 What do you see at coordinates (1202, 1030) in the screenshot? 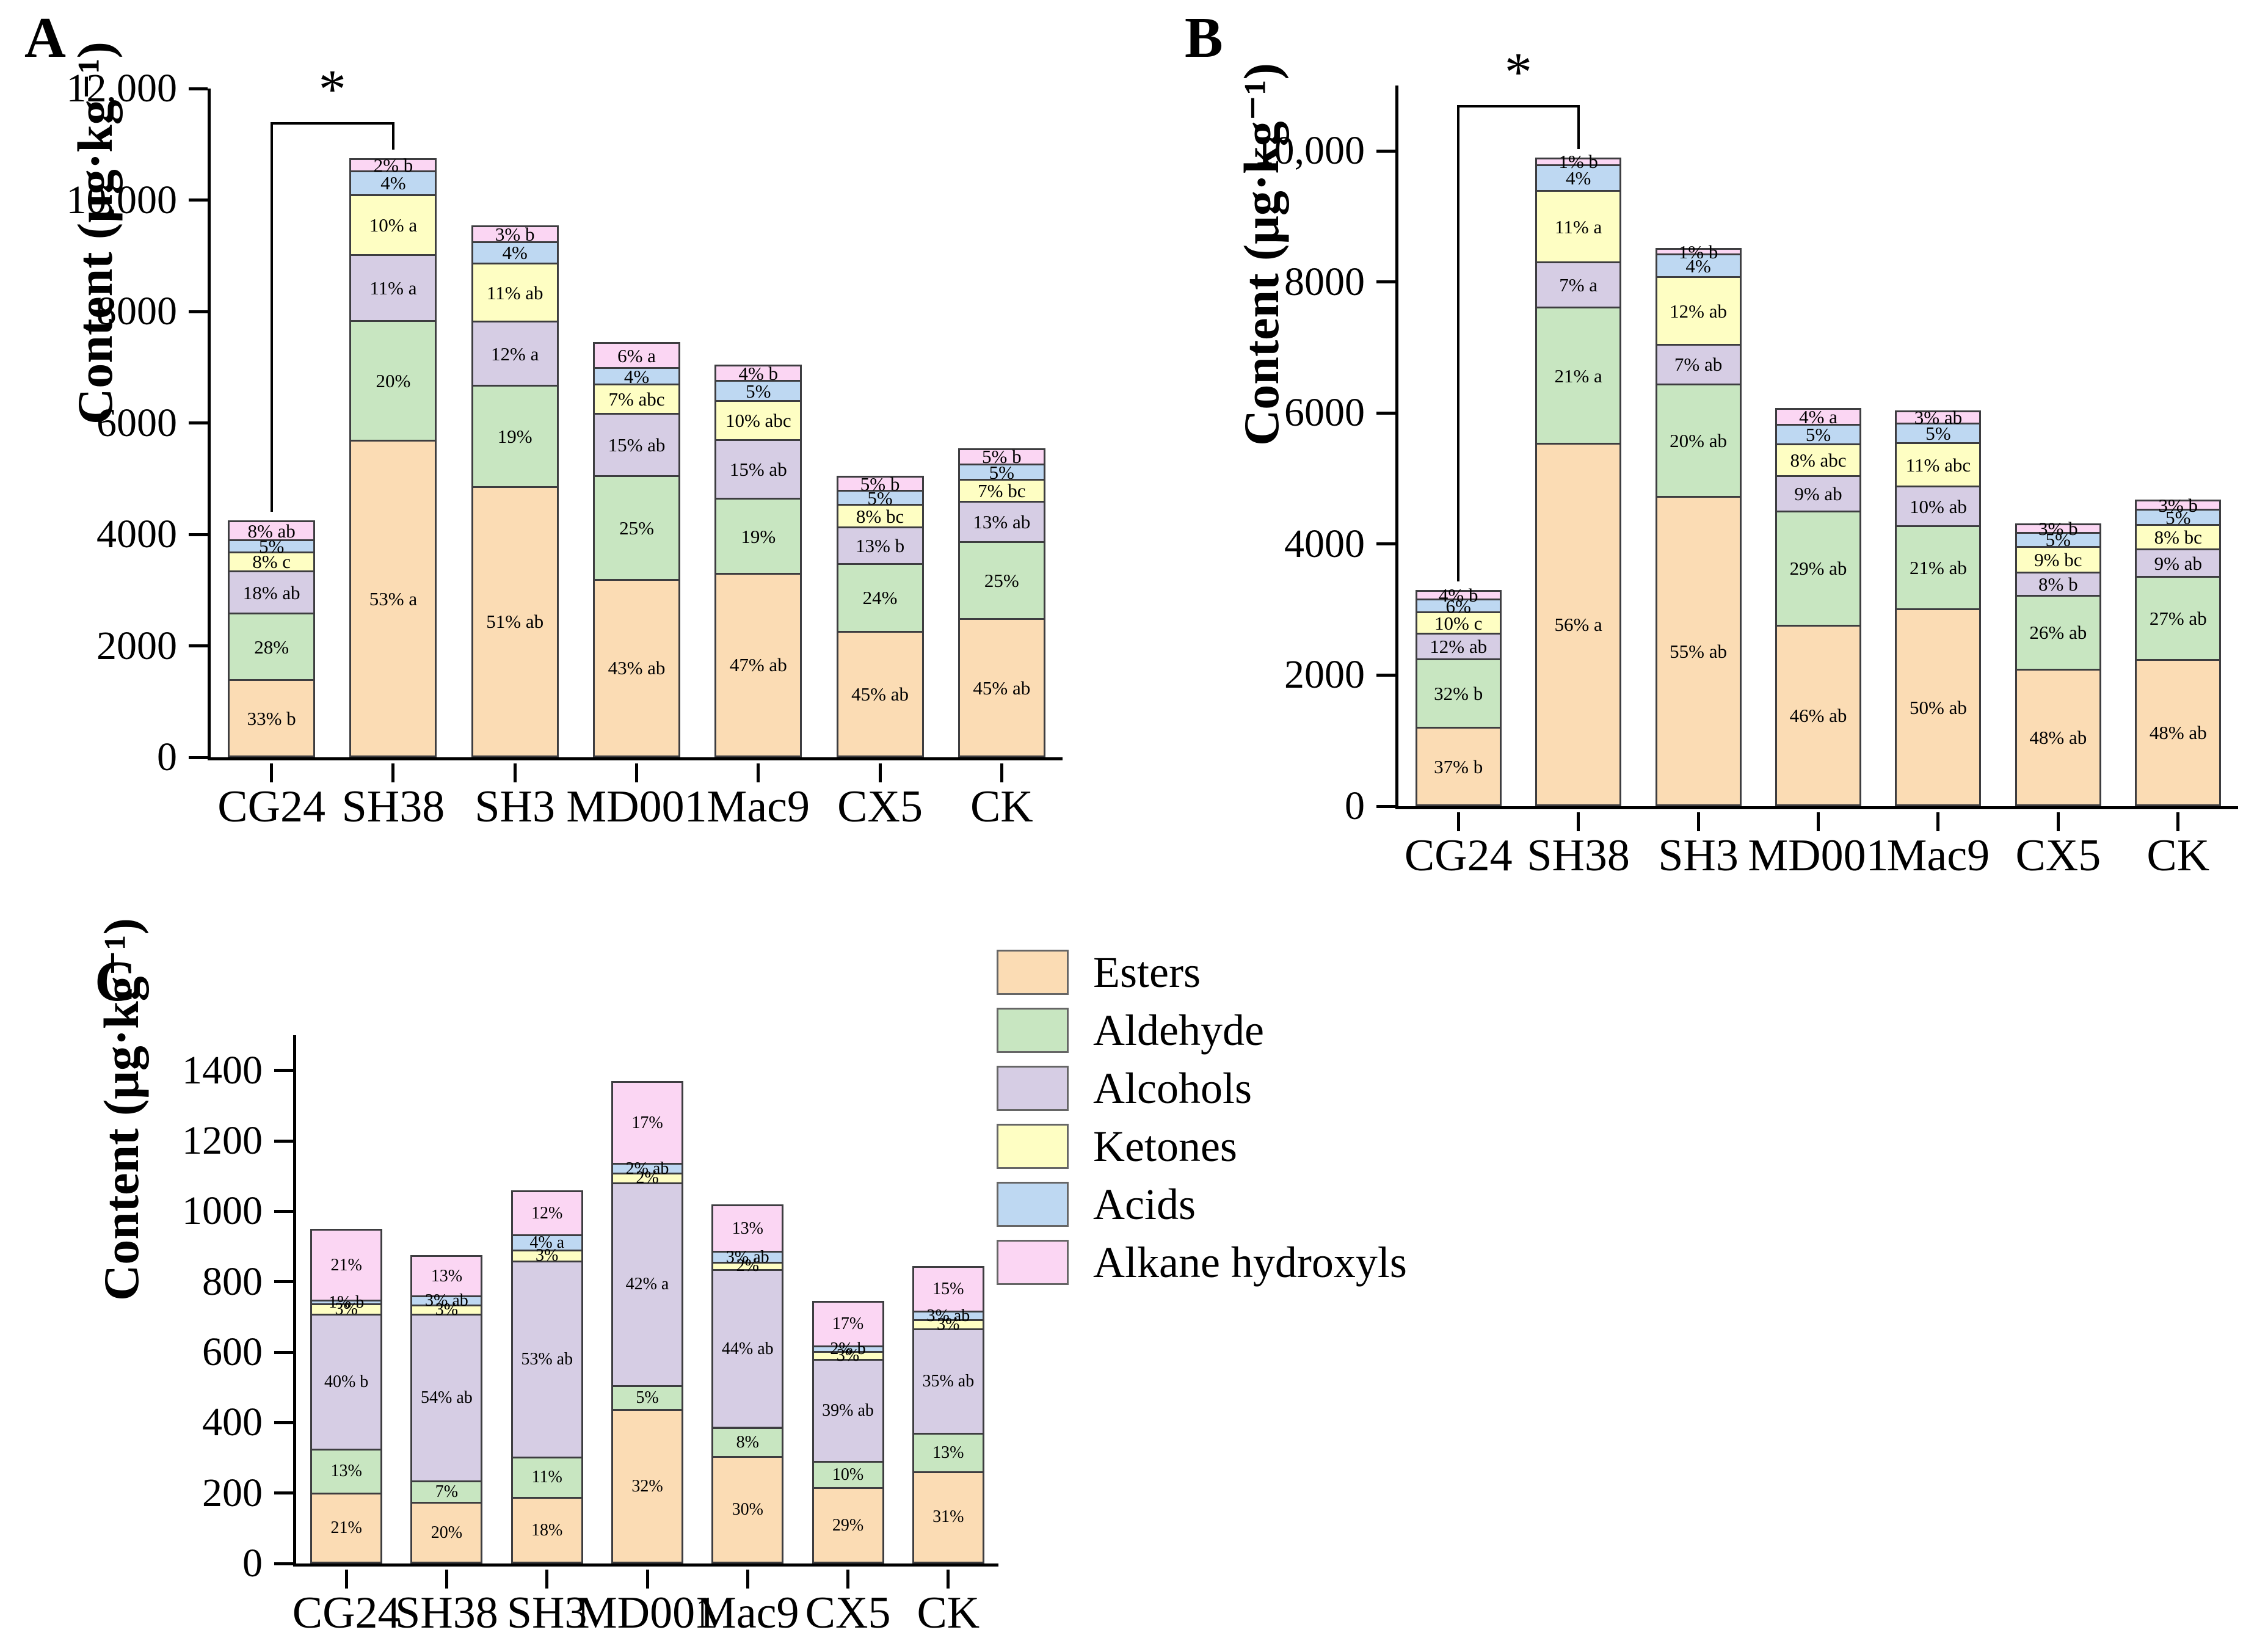
I see `legend-item-aldehyde: Aldehyde` at bounding box center [1202, 1030].